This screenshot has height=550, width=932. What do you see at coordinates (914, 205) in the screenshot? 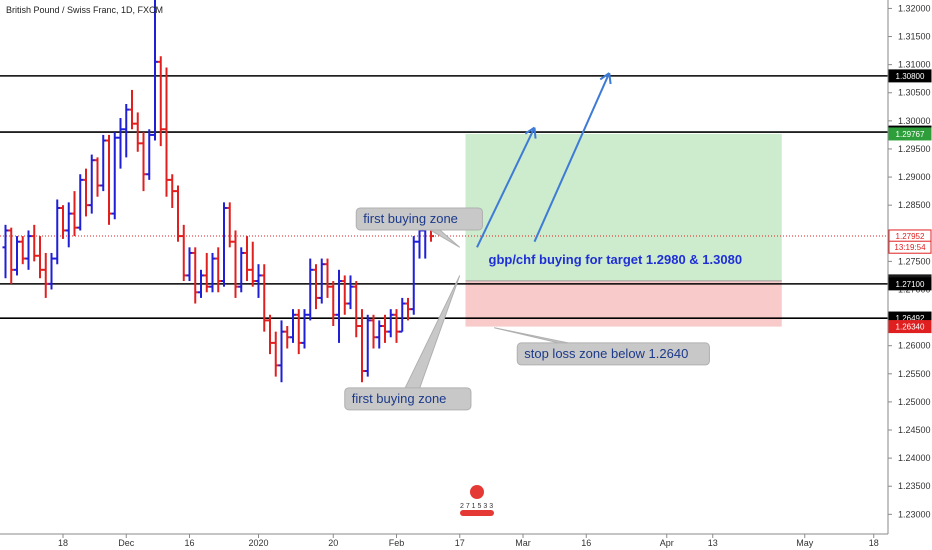
I see `y-tick-label: 1.28500` at bounding box center [914, 205].